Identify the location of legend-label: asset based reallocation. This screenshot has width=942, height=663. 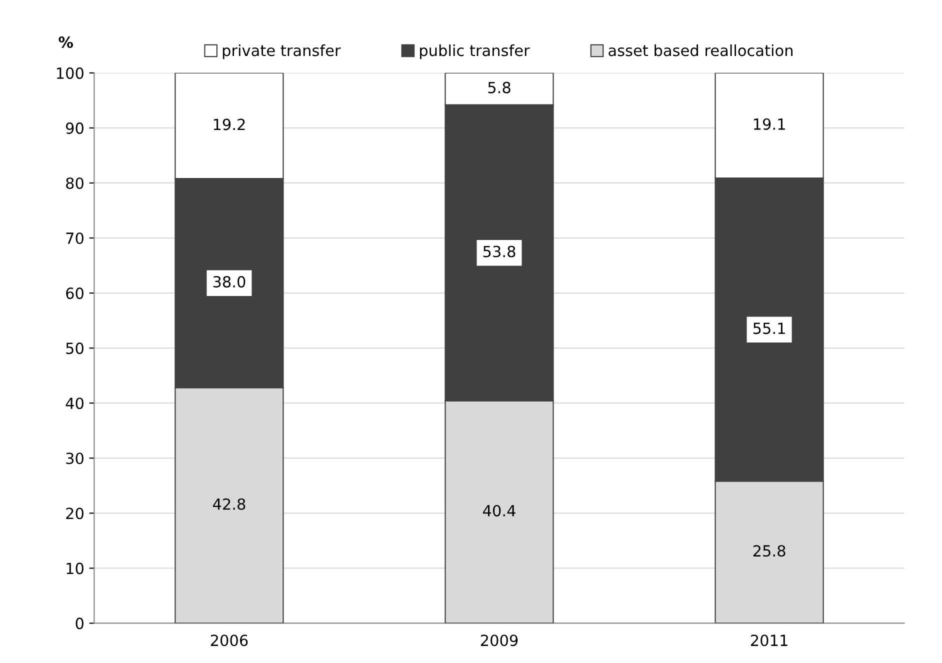
(700, 50).